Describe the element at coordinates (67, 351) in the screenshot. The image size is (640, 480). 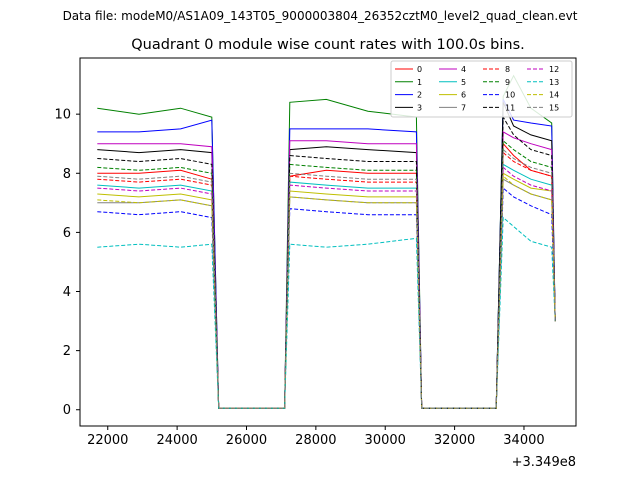
I see `y-tick-label: 2` at that location.